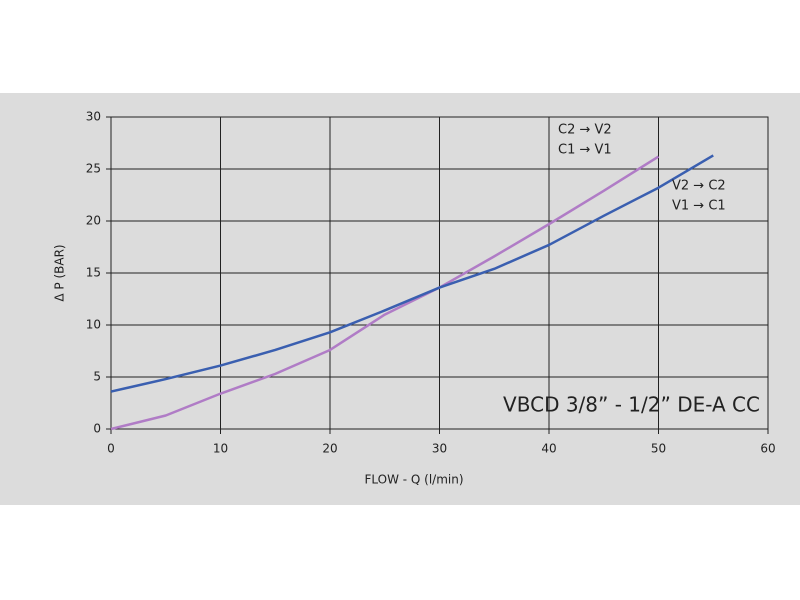  Describe the element at coordinates (585, 150) in the screenshot. I see `legend-label: C1 → V1` at that location.